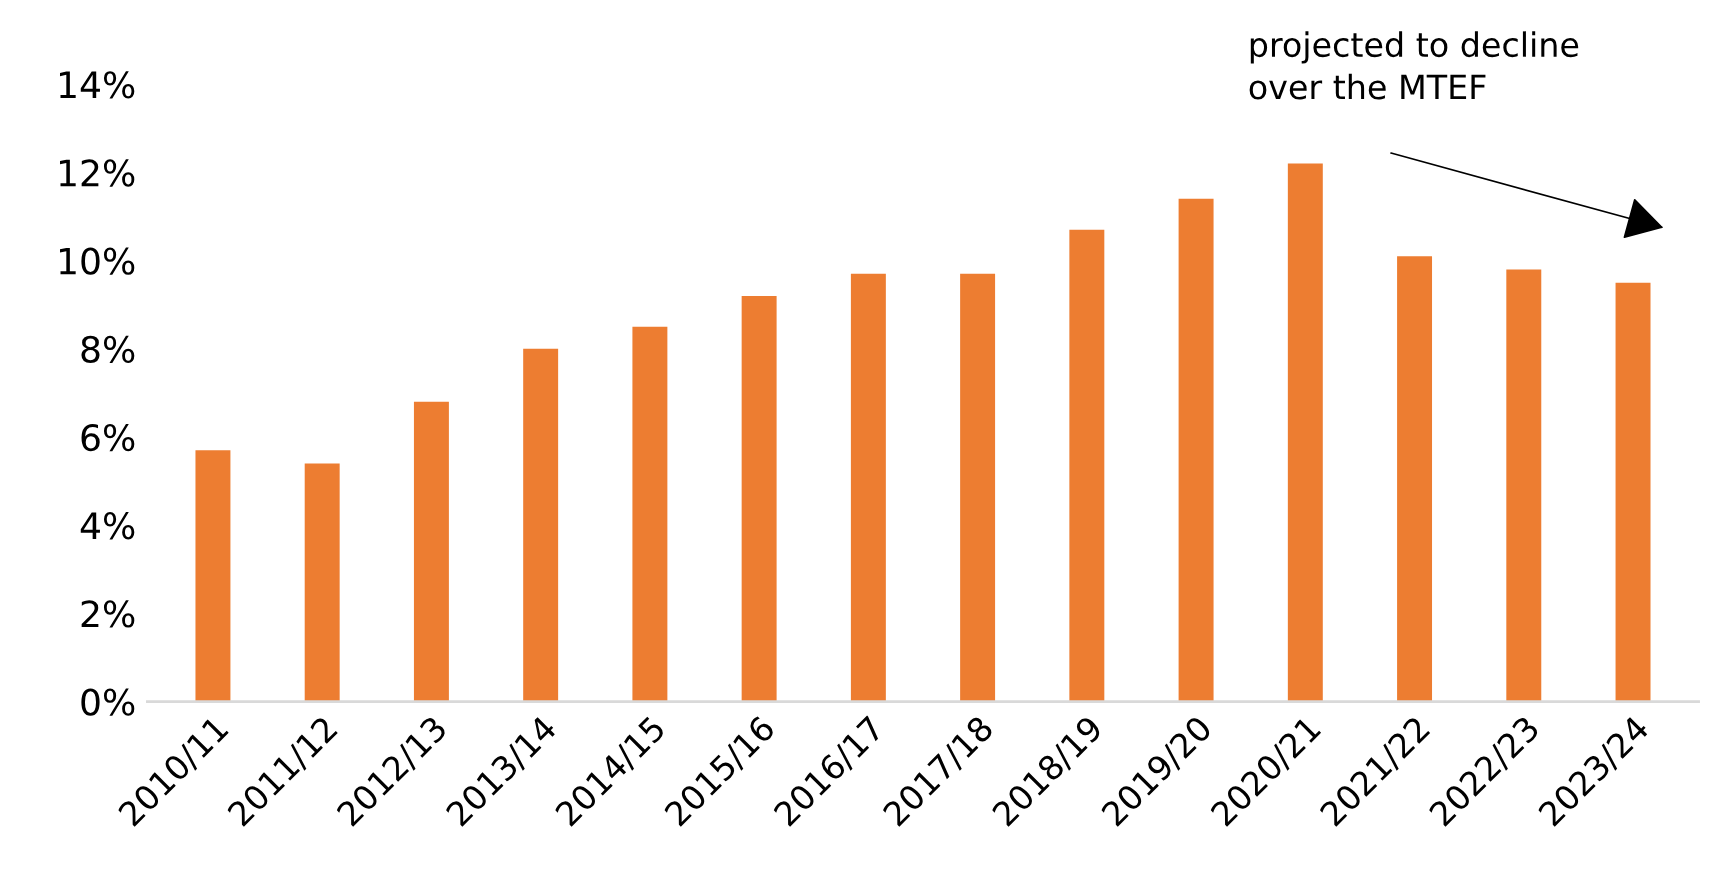 The image size is (1714, 896). Describe the element at coordinates (108, 702) in the screenshot. I see `y-tick-label: 0%` at that location.